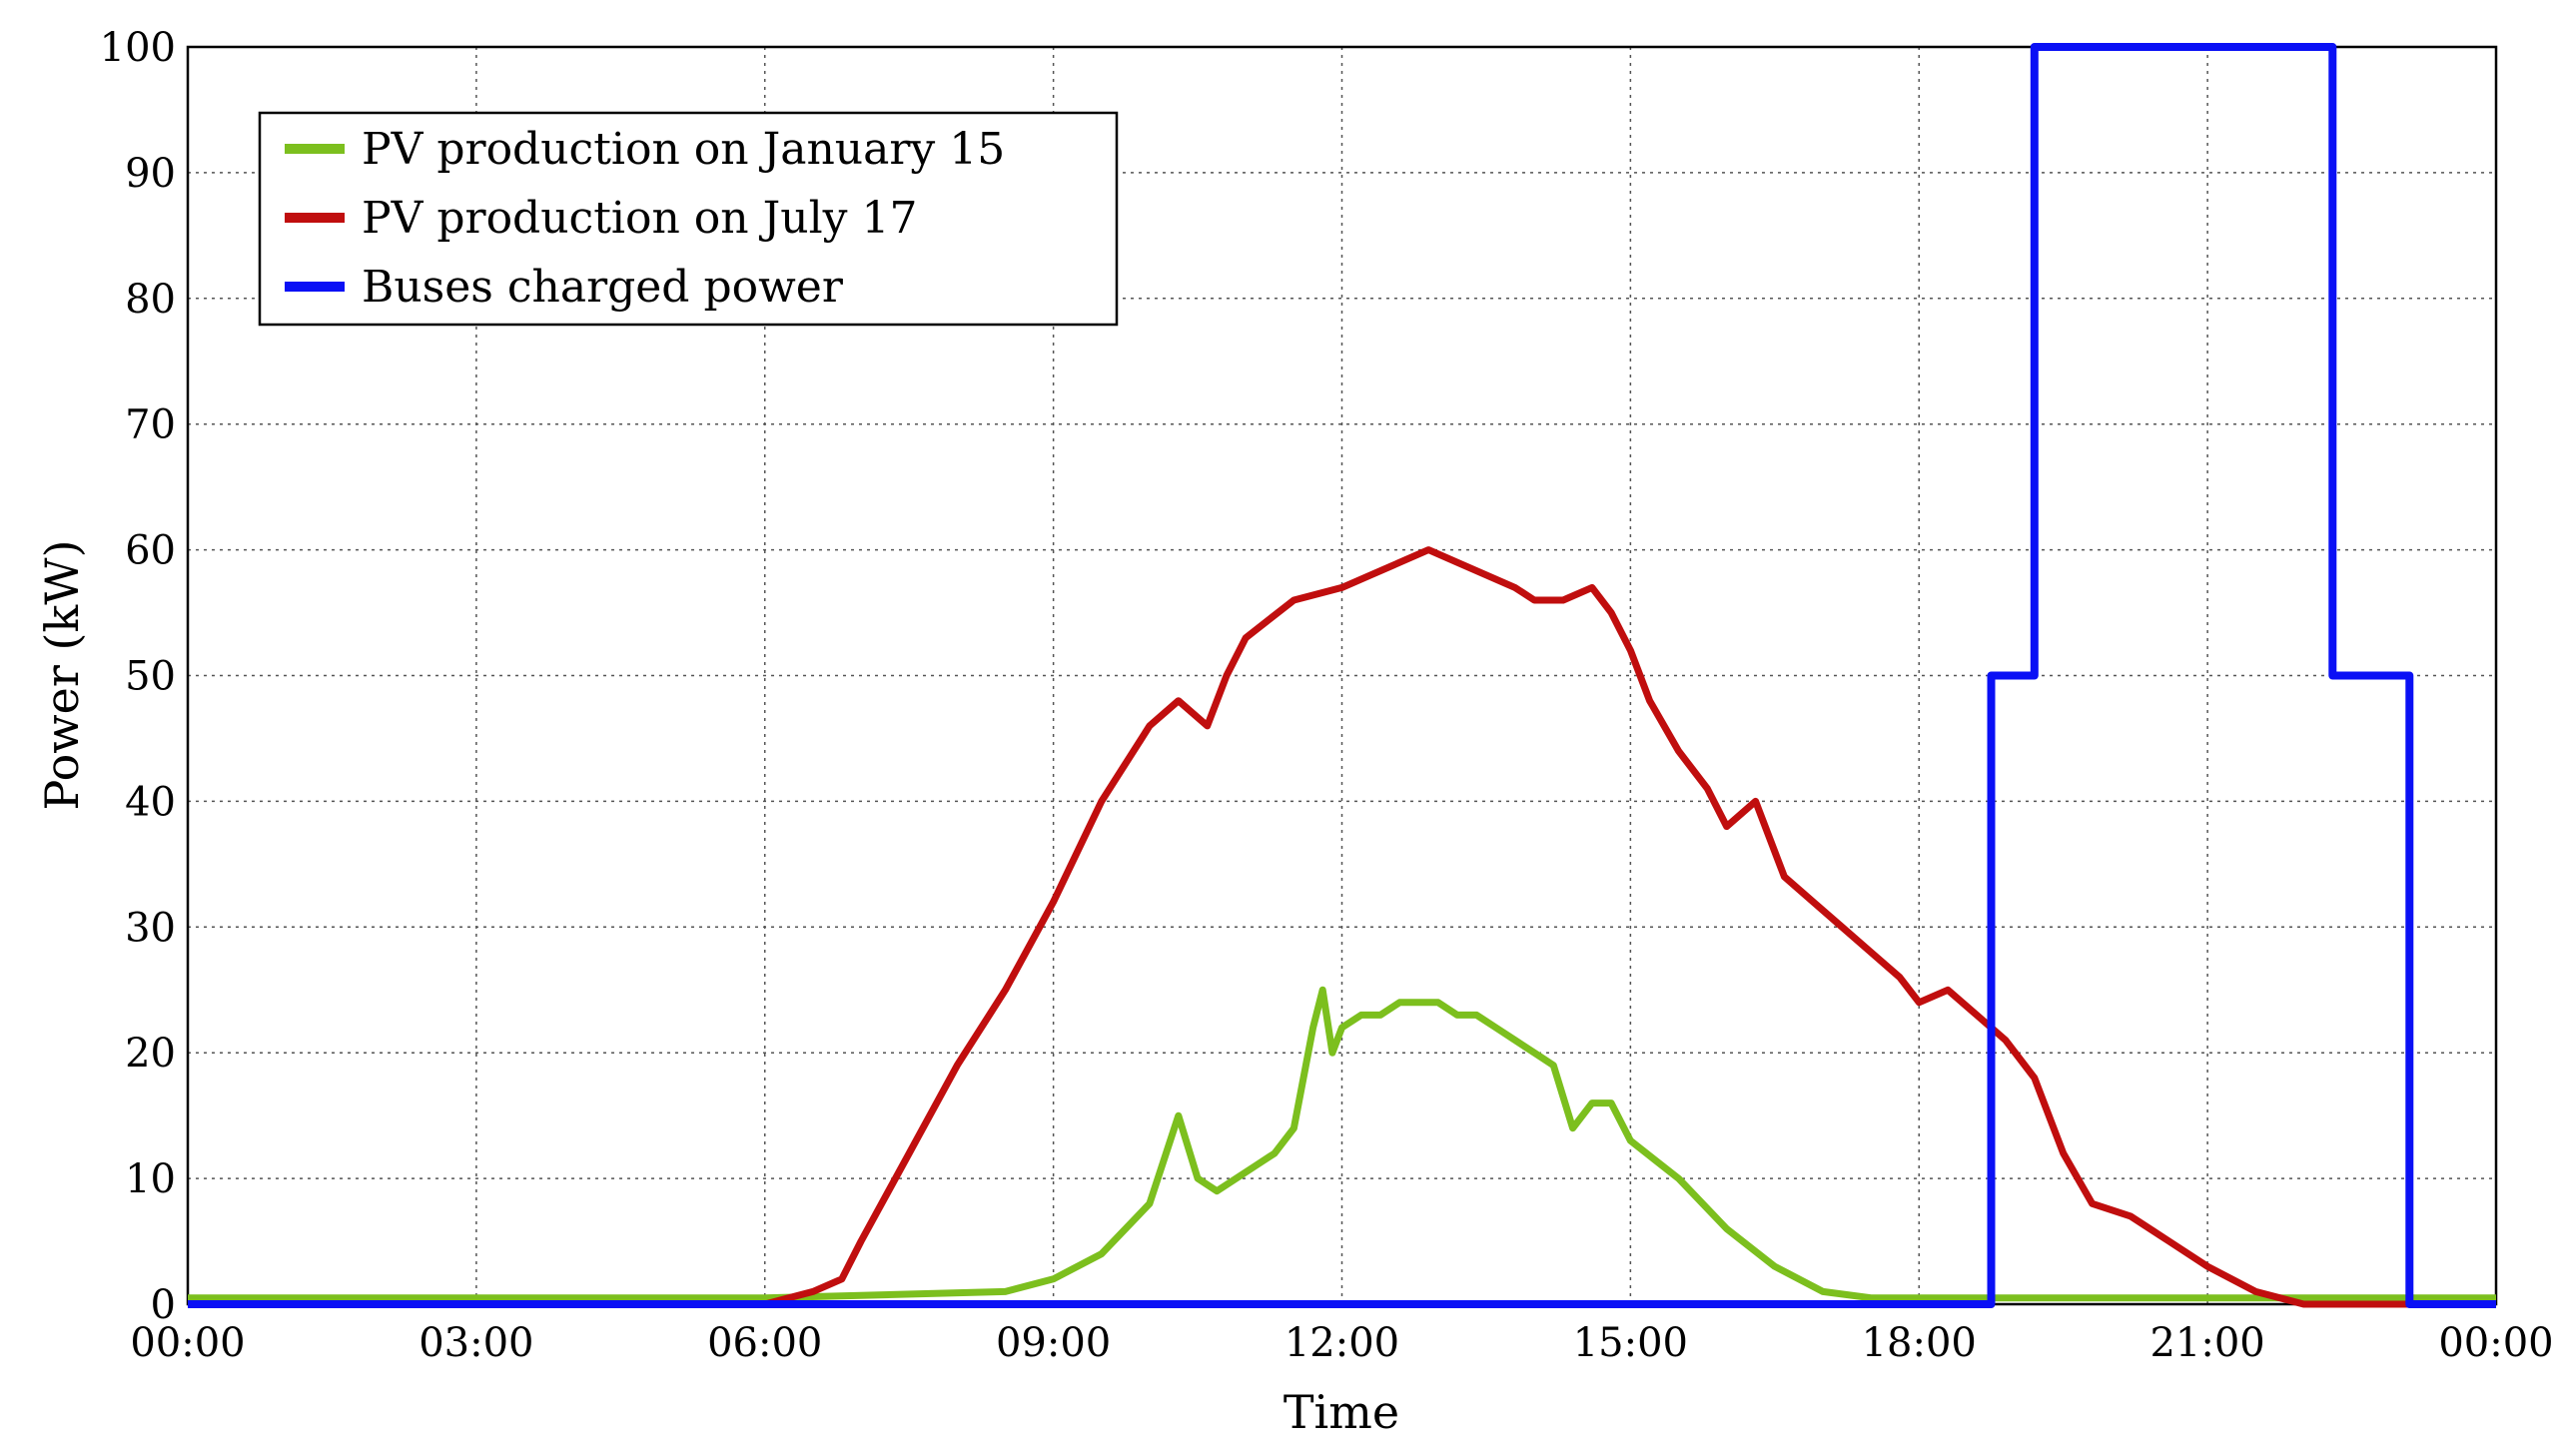  Describe the element at coordinates (138, 48) in the screenshot. I see `y-tick-label: 100` at that location.